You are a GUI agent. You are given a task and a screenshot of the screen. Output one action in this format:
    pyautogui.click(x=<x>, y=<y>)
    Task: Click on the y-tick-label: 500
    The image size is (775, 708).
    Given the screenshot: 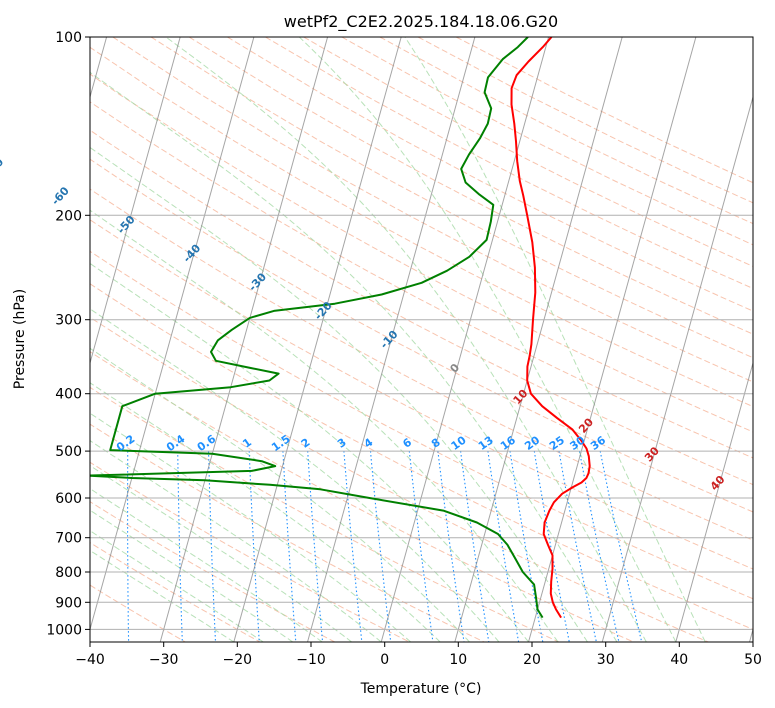 What is the action you would take?
    pyautogui.click(x=68, y=452)
    